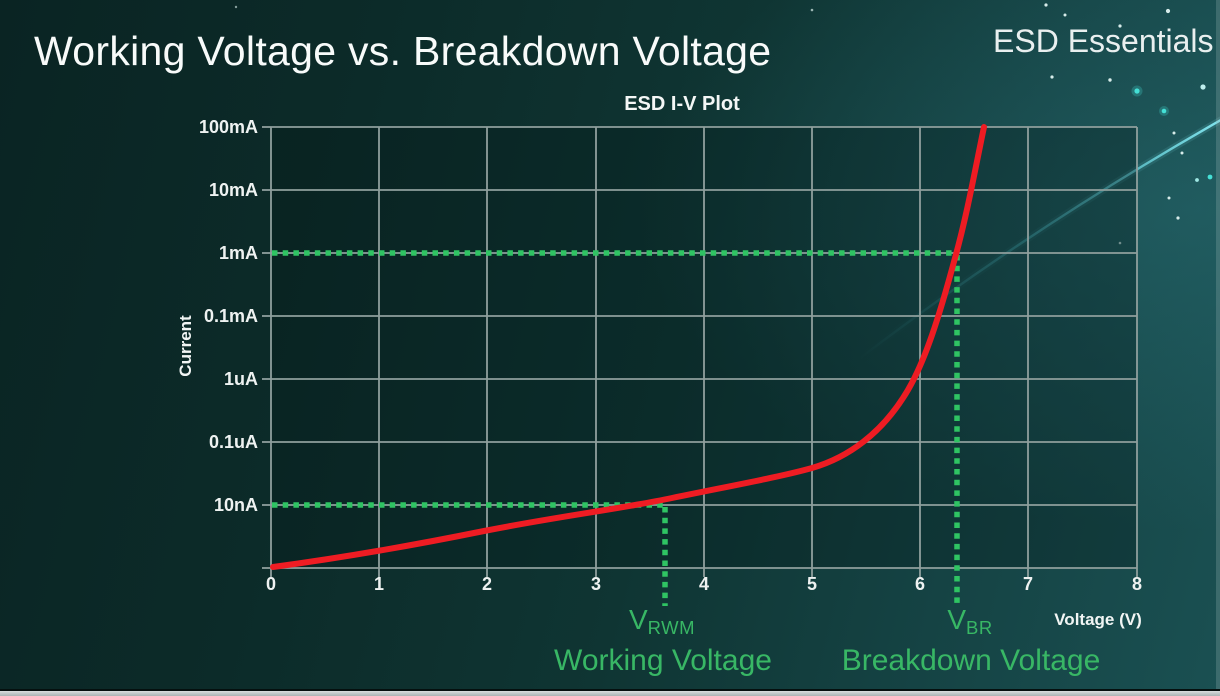  What do you see at coordinates (1027, 584) in the screenshot?
I see `xtick-7: 7` at bounding box center [1027, 584].